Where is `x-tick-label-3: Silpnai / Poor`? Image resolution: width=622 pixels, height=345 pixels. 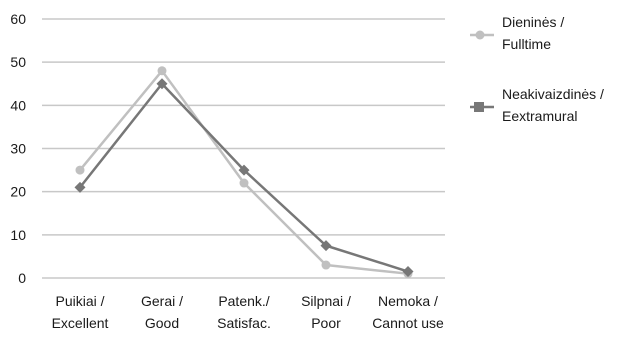 x-tick-label-3: Silpnai / Poor is located at coordinates (326, 312).